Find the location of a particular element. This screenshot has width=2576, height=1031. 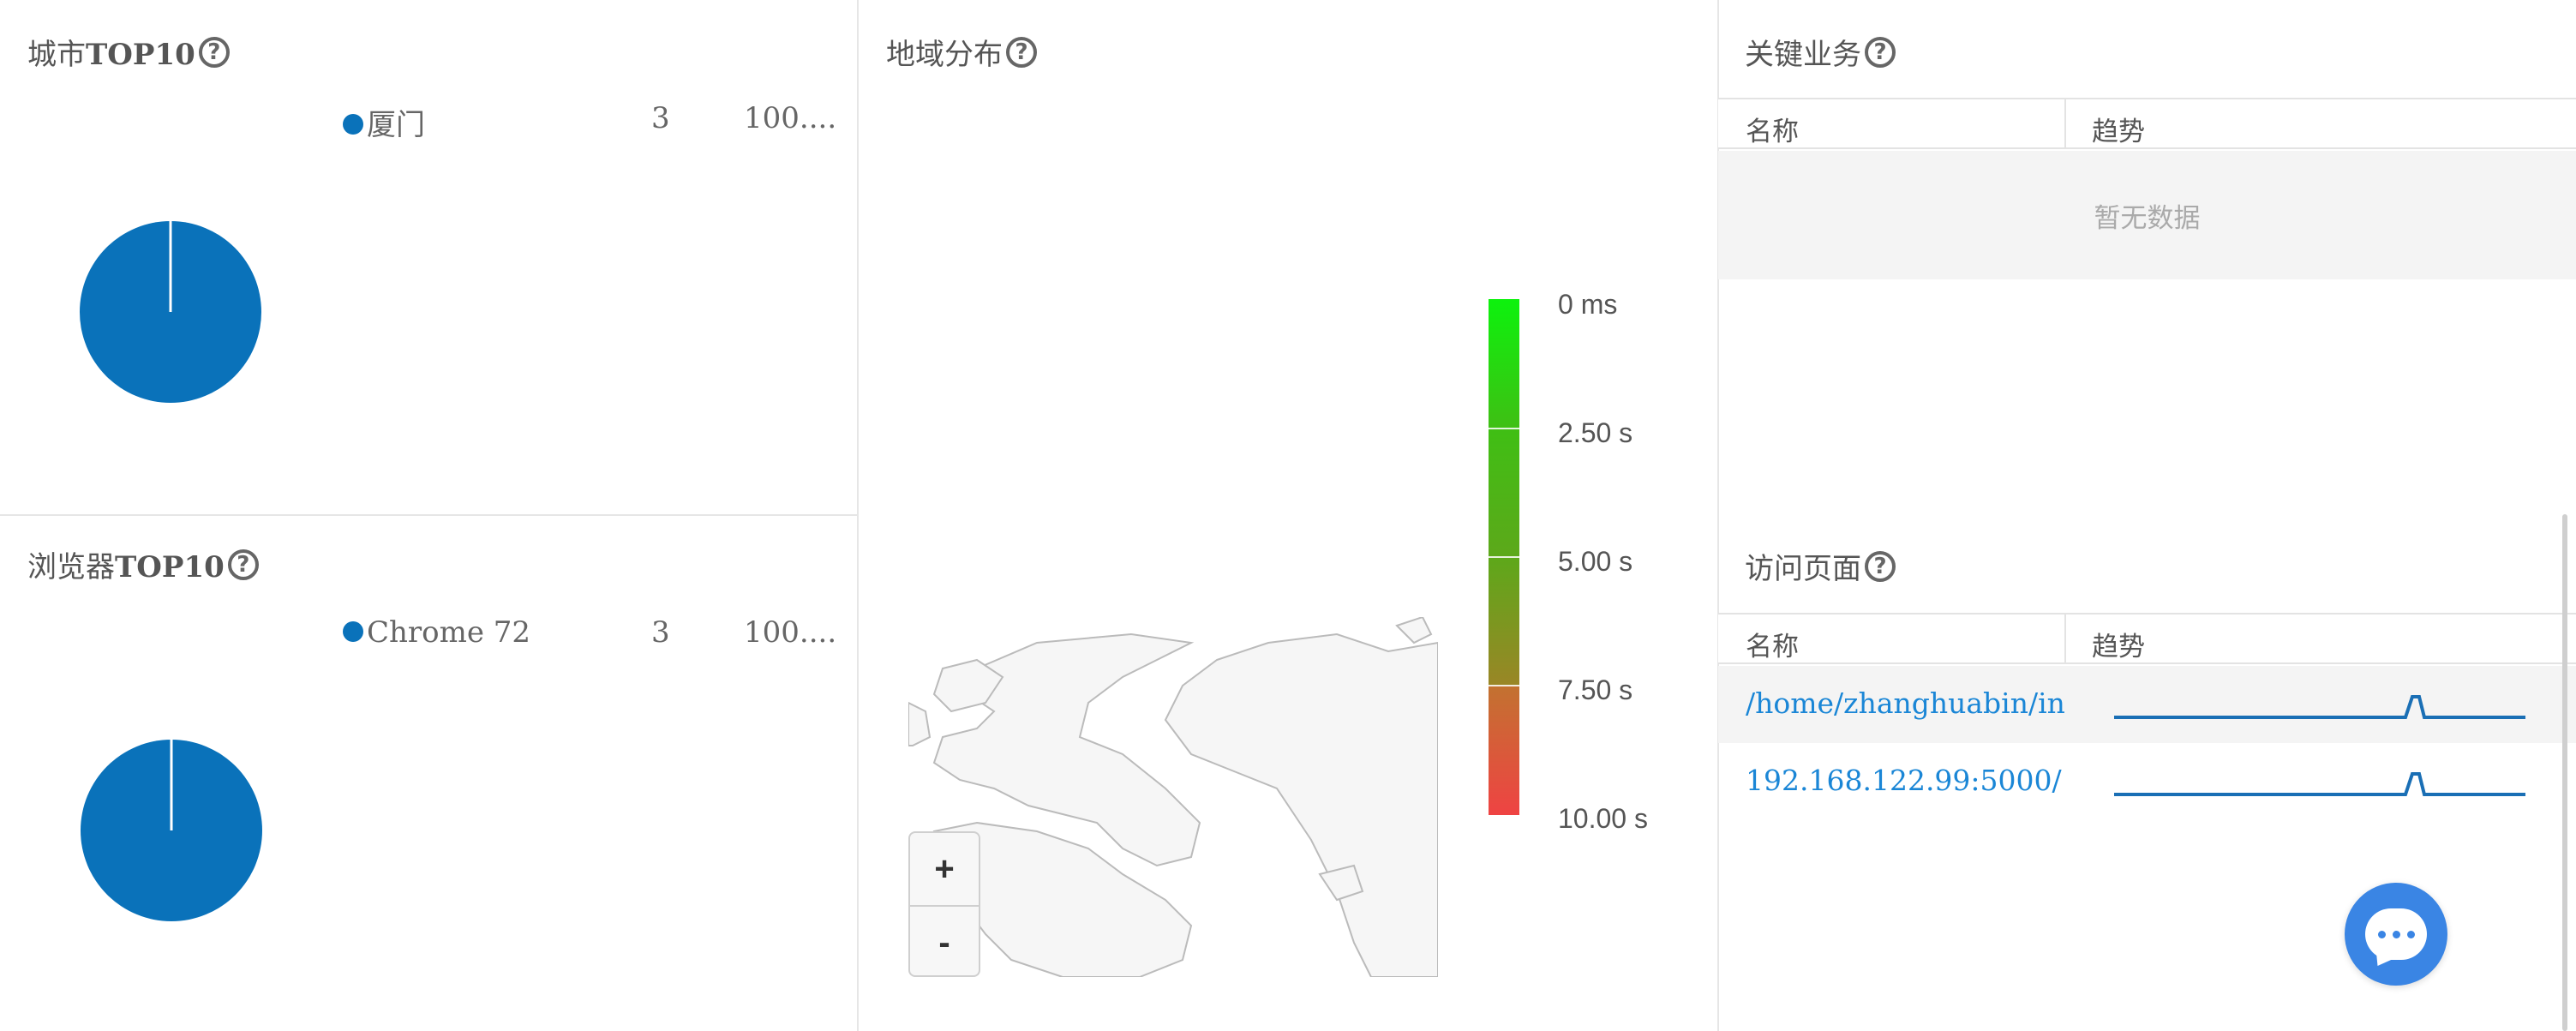

visited-pages-table-header: 名称 趋势 is located at coordinates (2147, 638).